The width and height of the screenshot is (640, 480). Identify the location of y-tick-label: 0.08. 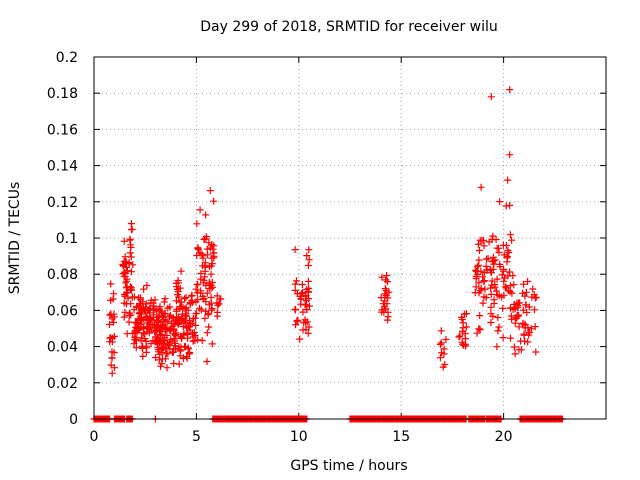
(62, 275).